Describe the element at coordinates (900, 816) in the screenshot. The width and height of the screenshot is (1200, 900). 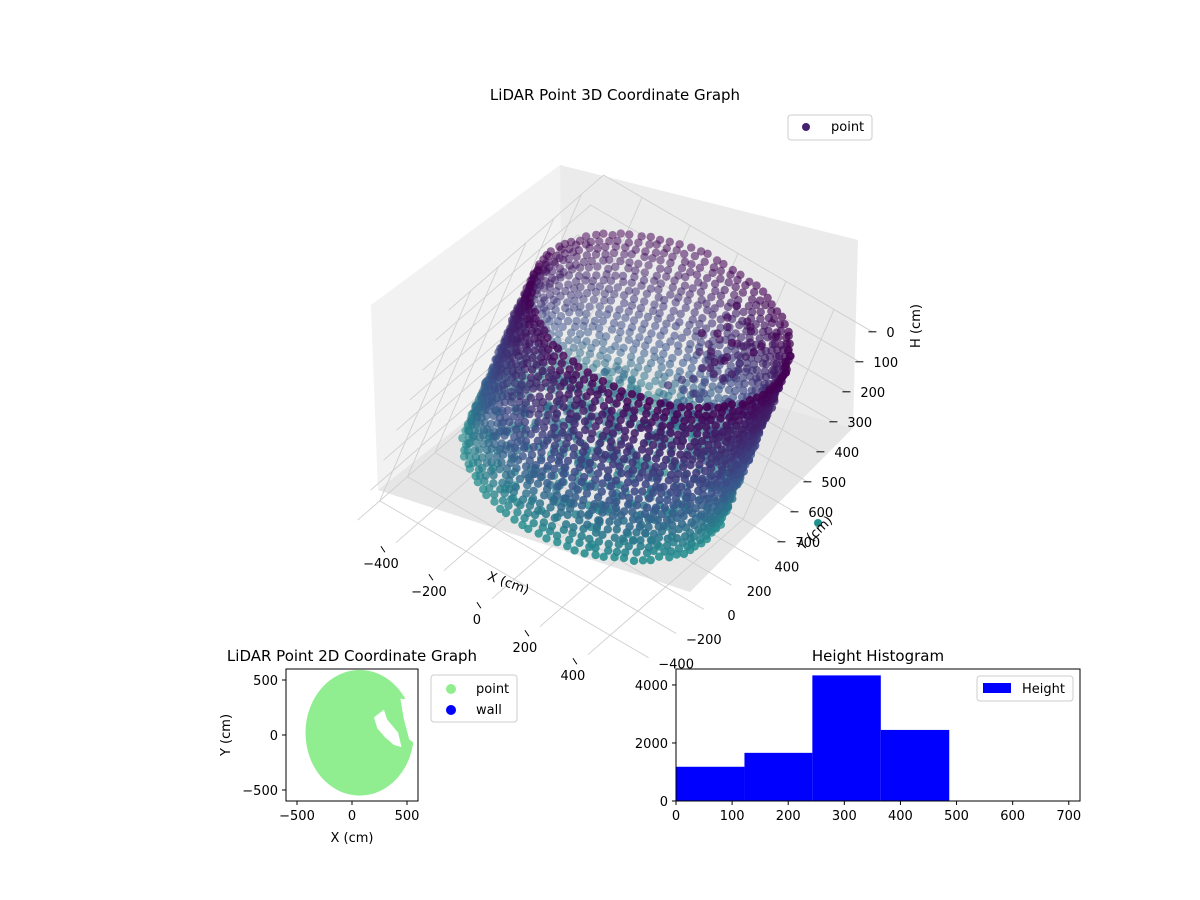
I see `histogram-x-tick: 400` at that location.